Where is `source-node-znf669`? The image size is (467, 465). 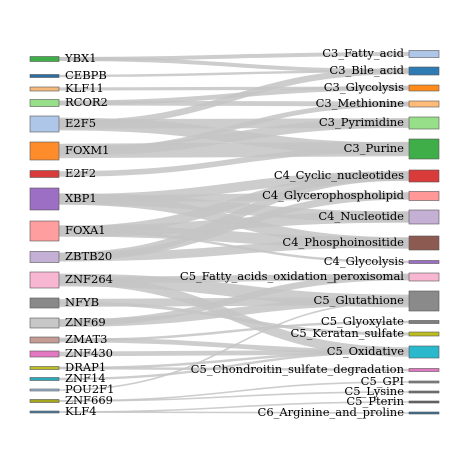
source-node-znf669 is located at coordinates (44, 401).